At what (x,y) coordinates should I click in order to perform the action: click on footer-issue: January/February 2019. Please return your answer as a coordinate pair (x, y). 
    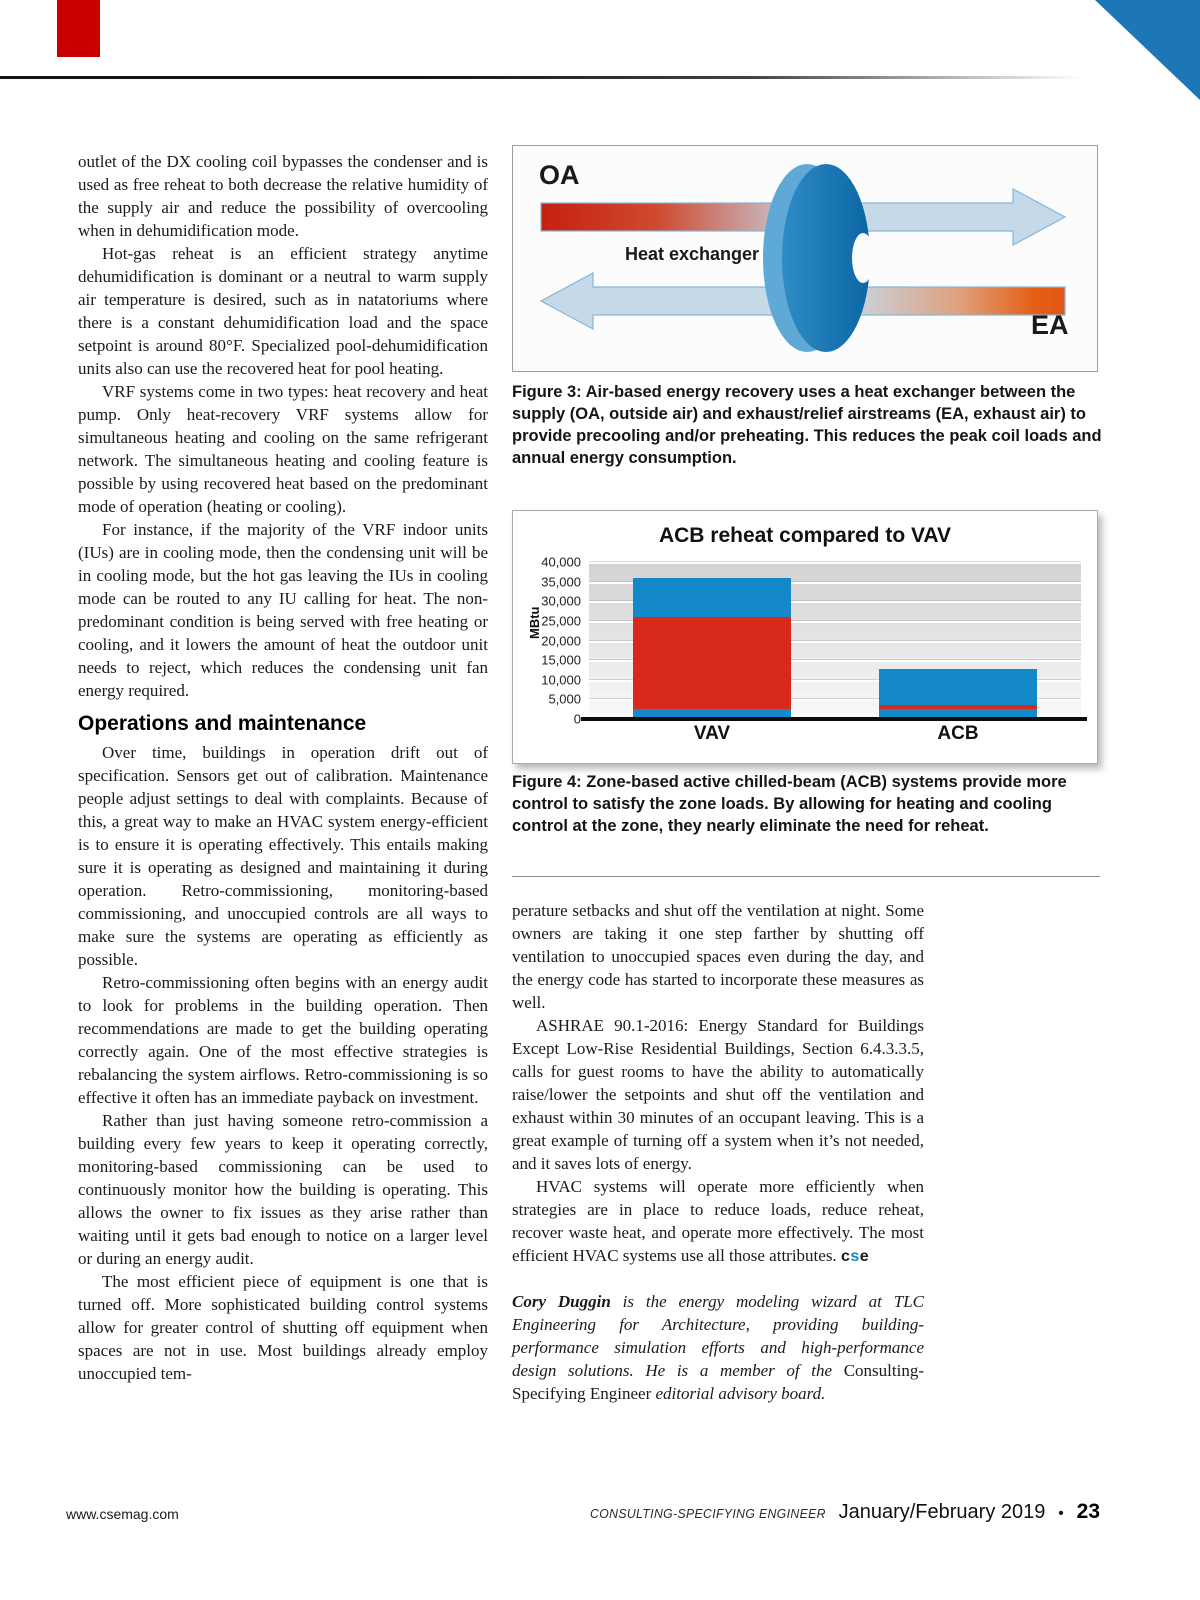
    Looking at the image, I should click on (942, 1512).